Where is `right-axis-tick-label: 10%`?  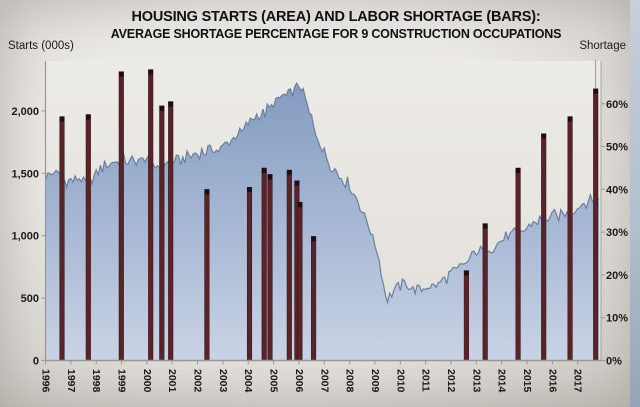 right-axis-tick-label: 10% is located at coordinates (617, 319).